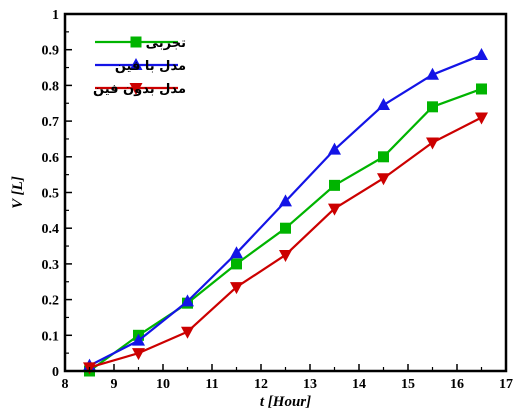 This screenshot has height=412, width=513. What do you see at coordinates (457, 384) in the screenshot?
I see `x-tick-label: 16` at bounding box center [457, 384].